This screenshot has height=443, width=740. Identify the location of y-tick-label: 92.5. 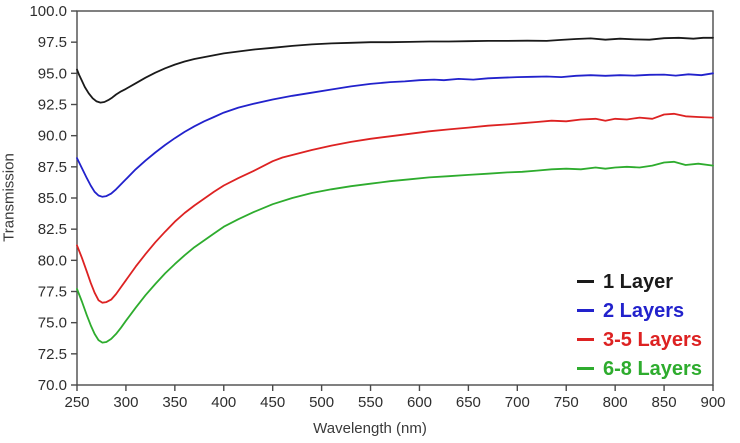
(52, 105).